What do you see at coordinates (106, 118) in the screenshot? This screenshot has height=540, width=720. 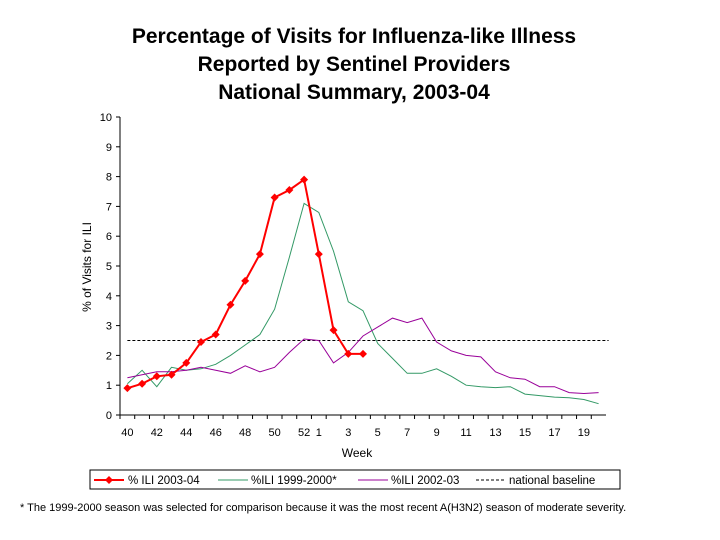 I see `y-tick-label: 10` at bounding box center [106, 118].